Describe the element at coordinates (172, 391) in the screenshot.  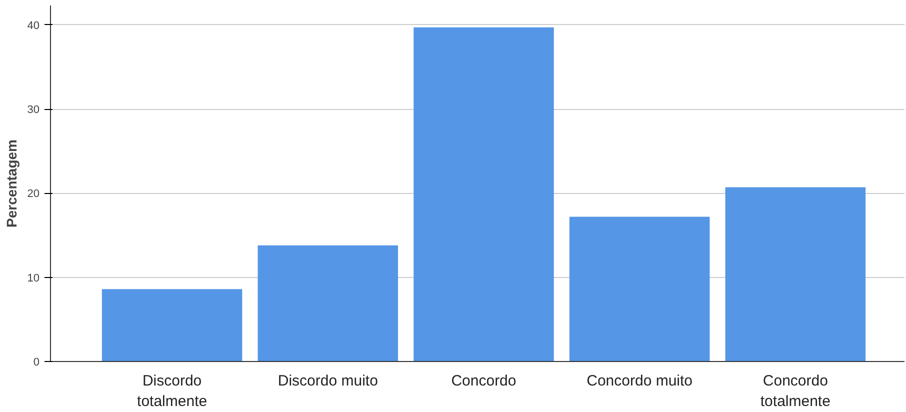
I see `x-tick-label: Discordo totalmente` at that location.